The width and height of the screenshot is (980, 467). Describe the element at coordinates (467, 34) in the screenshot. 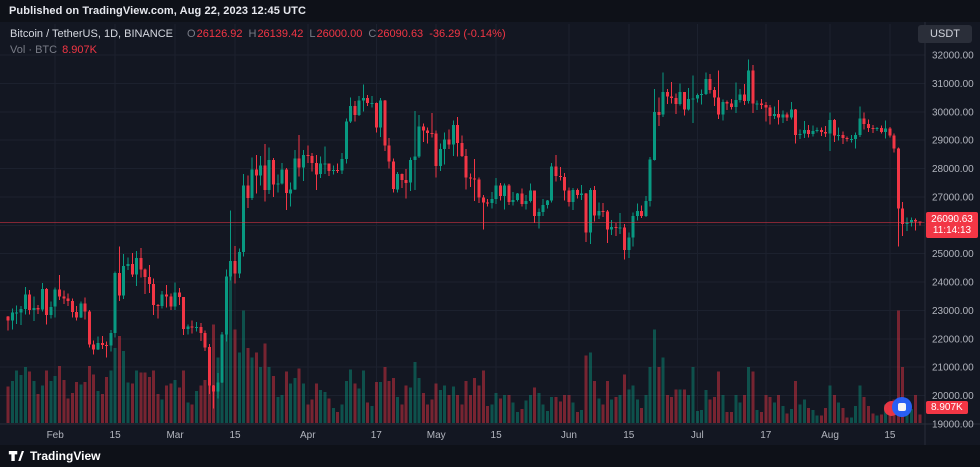

I see `change-value: -36.29 (-0.14%)` at that location.